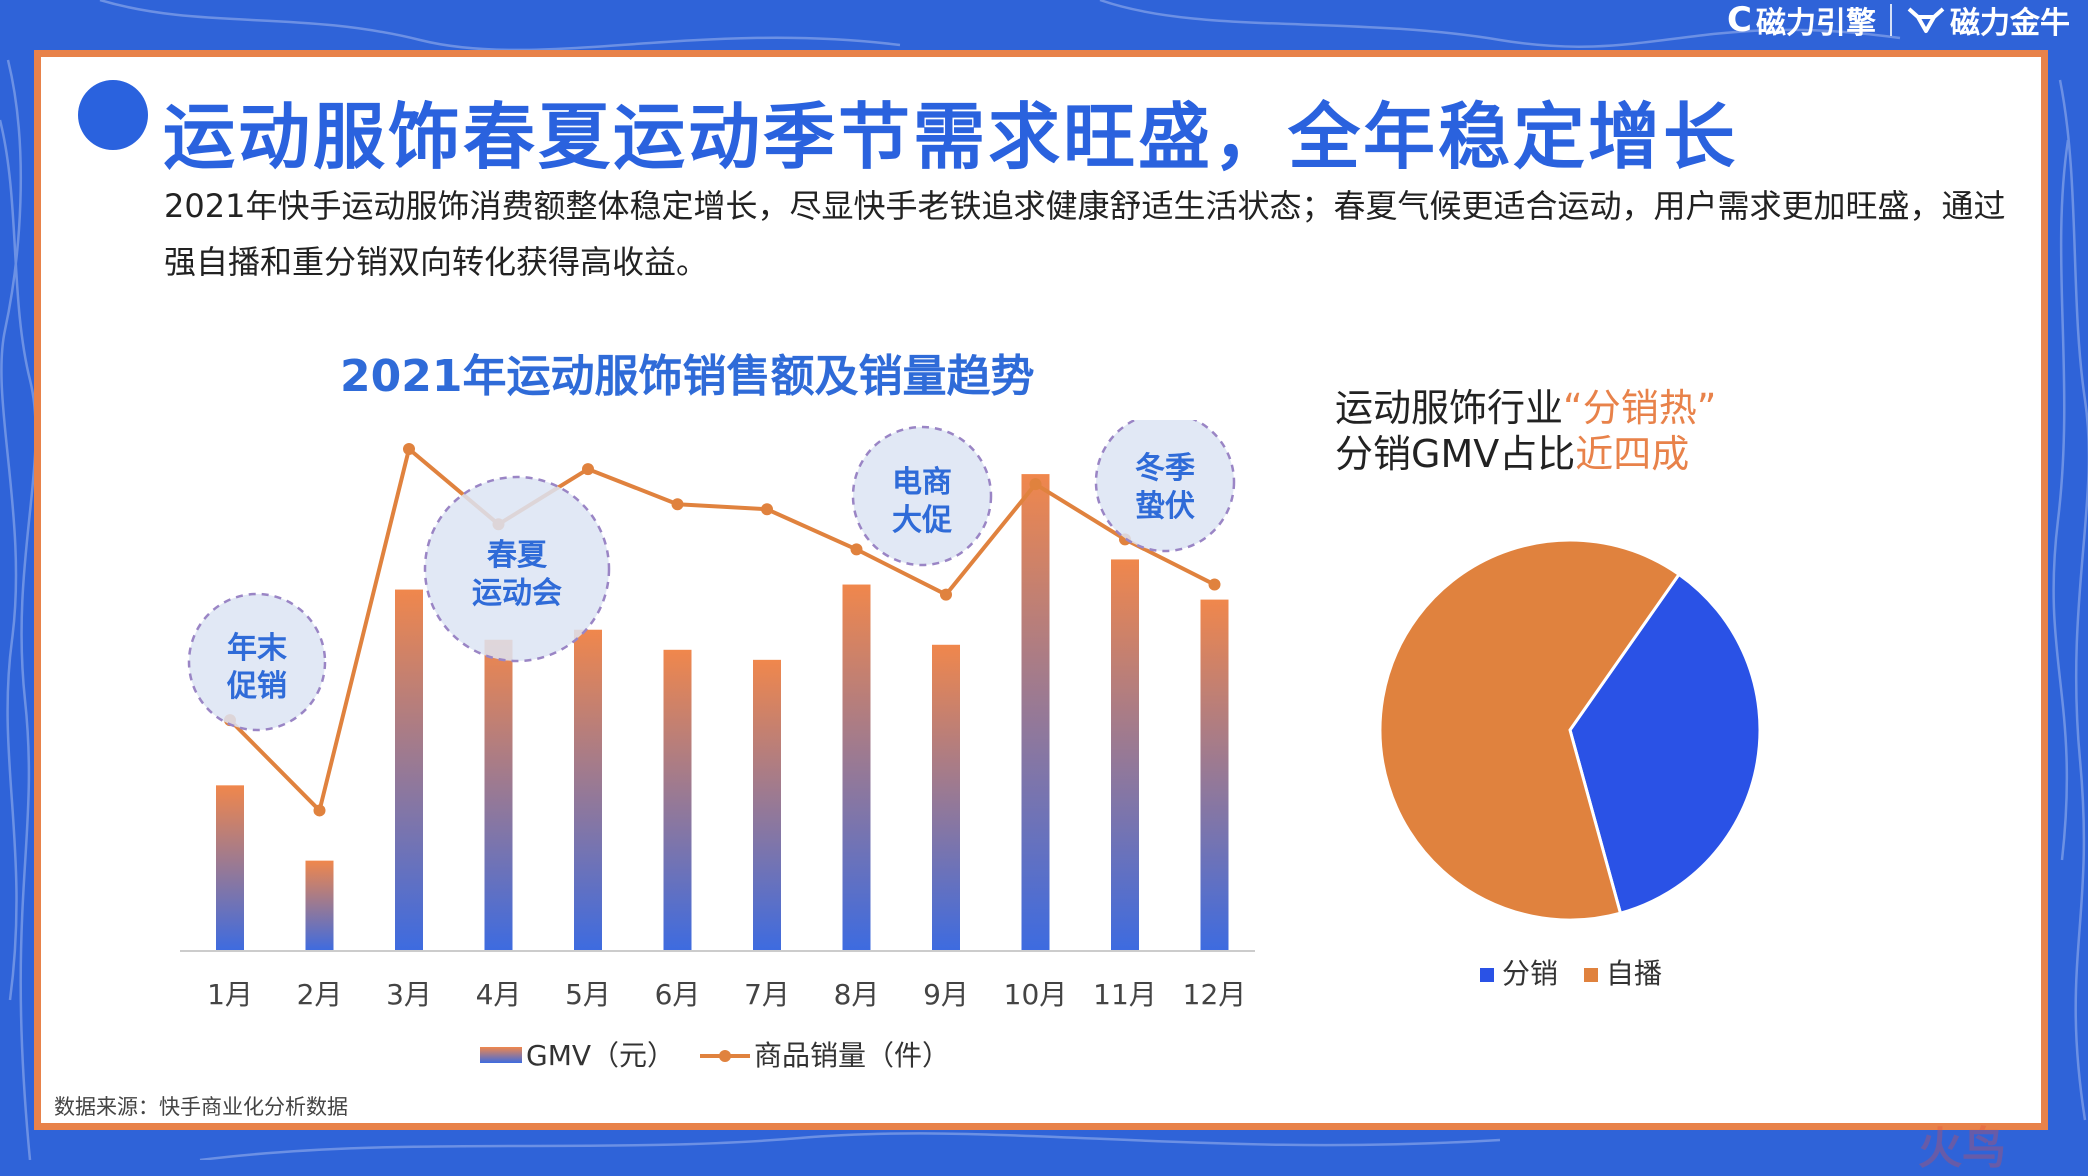 The image size is (2088, 1176). Describe the element at coordinates (1891, 20) in the screenshot. I see `brand-divider` at that location.